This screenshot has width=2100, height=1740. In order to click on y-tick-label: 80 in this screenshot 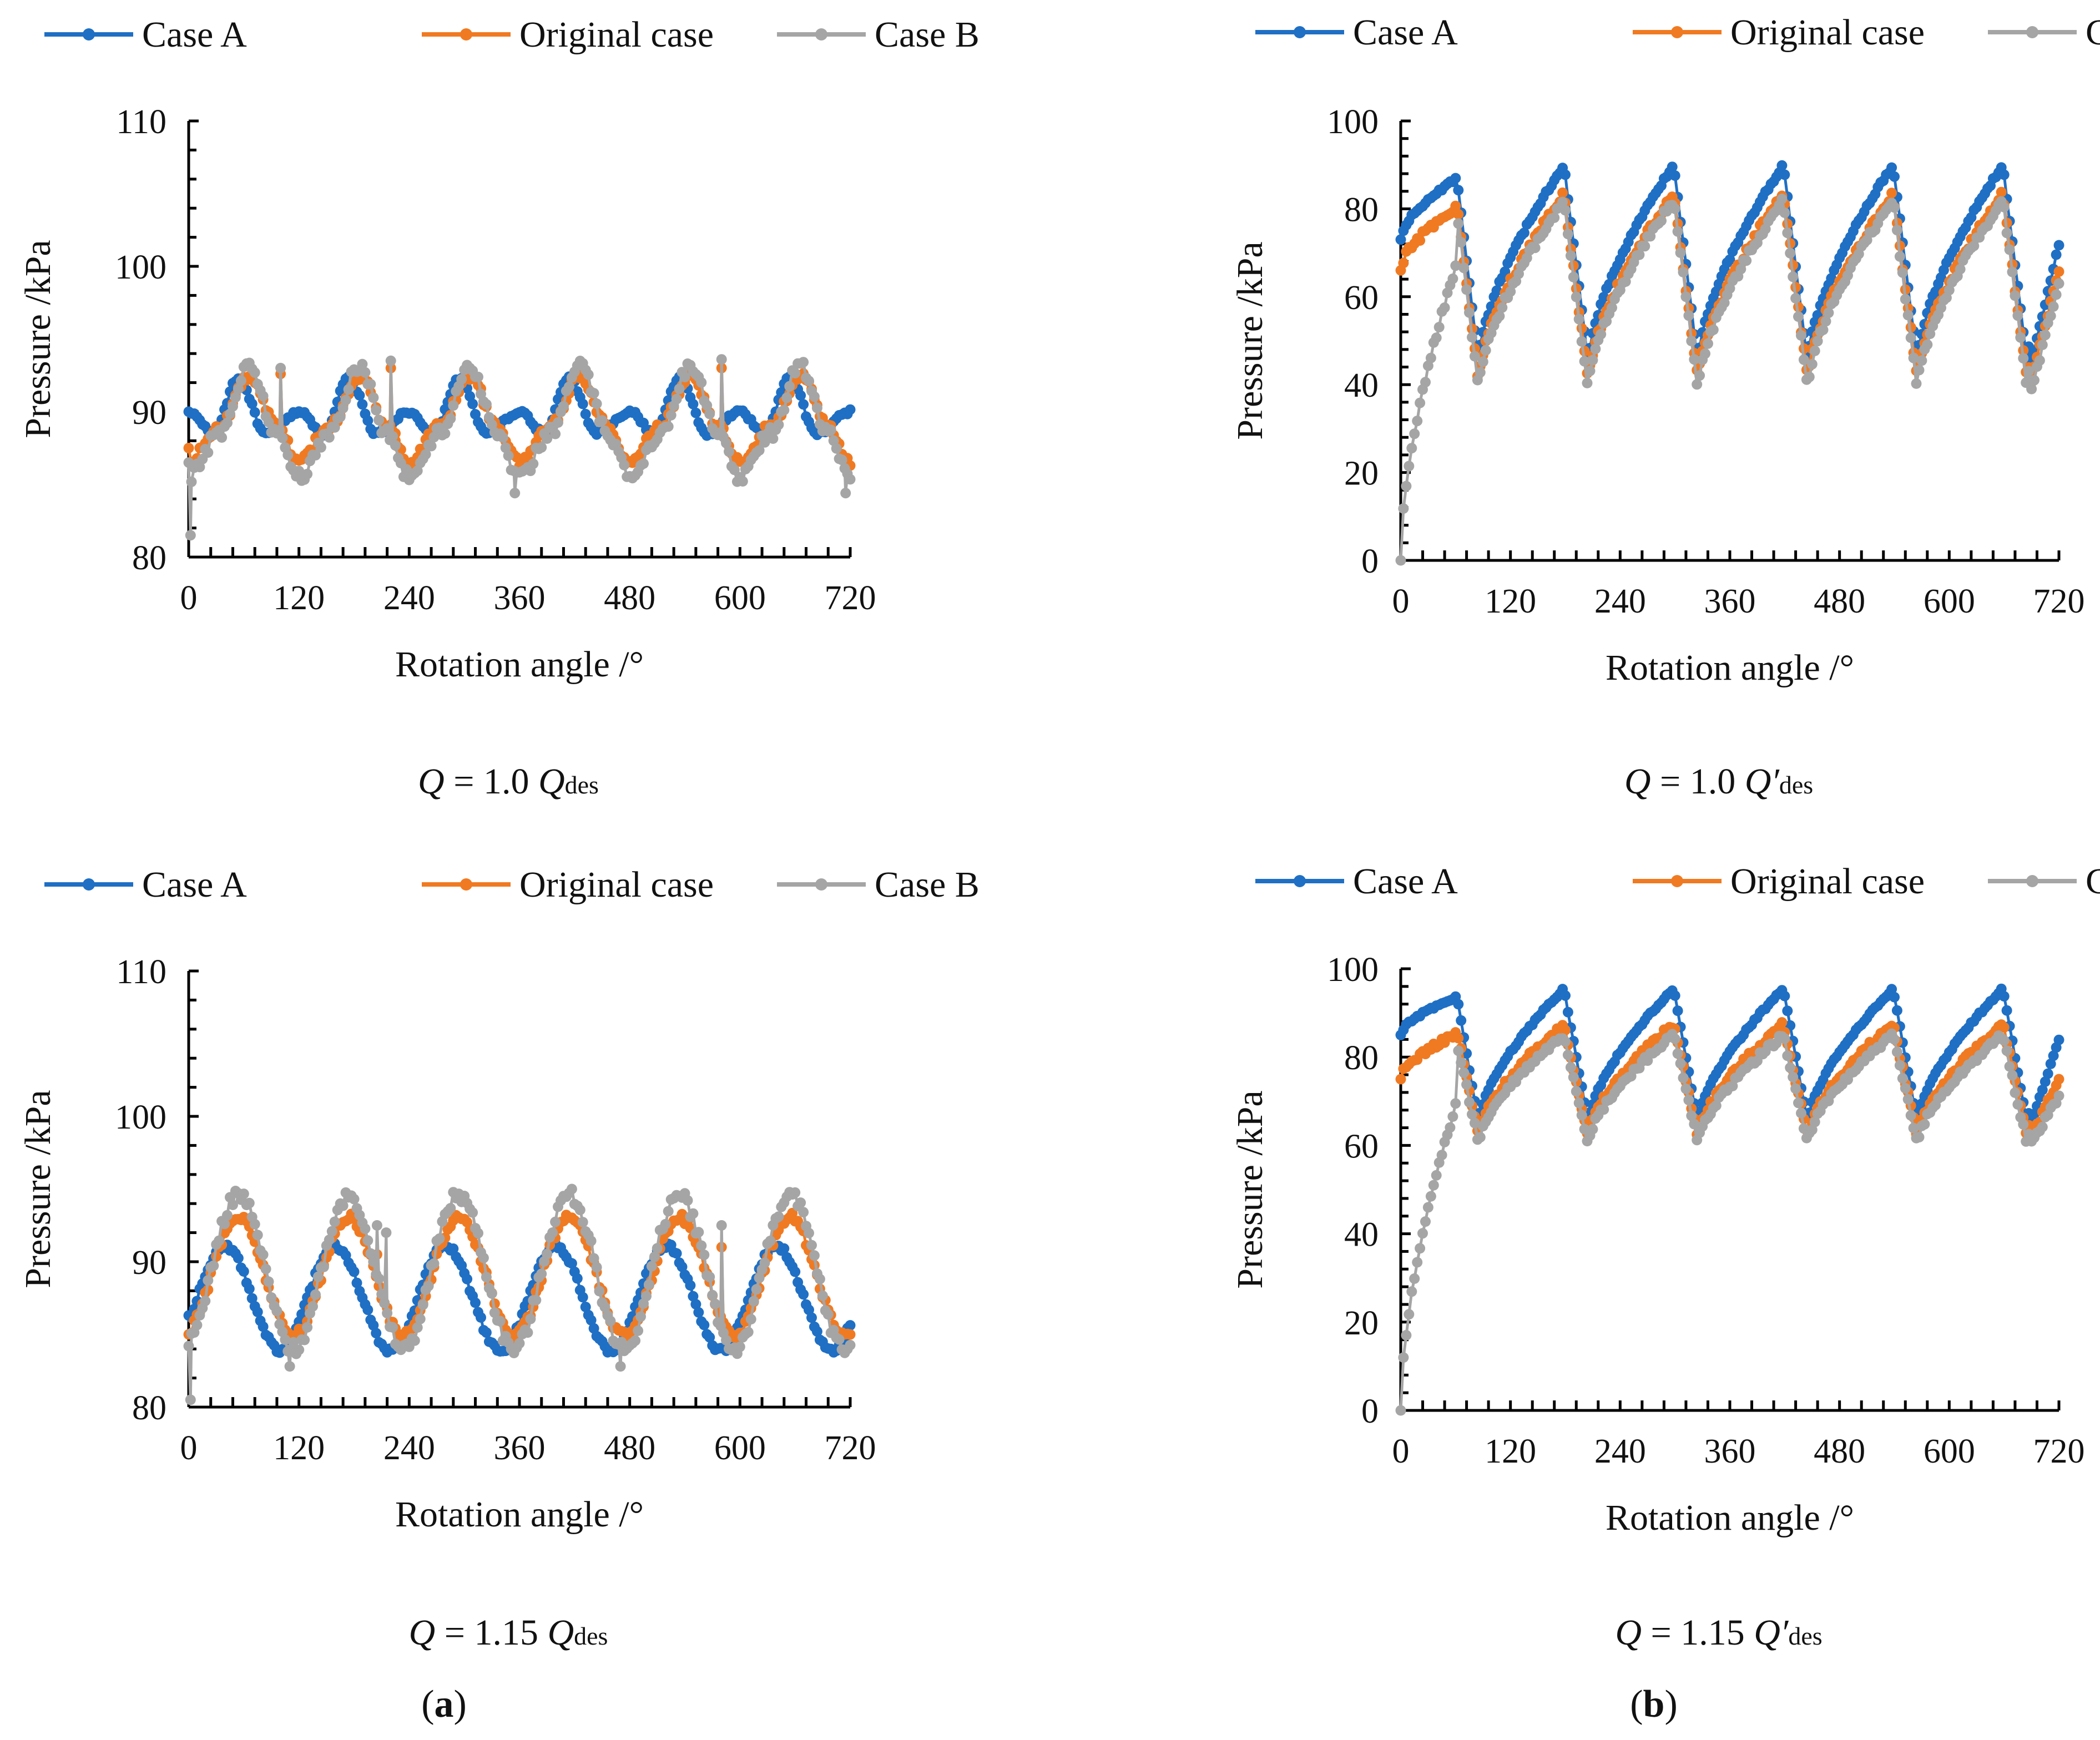, I will do `click(149, 558)`.